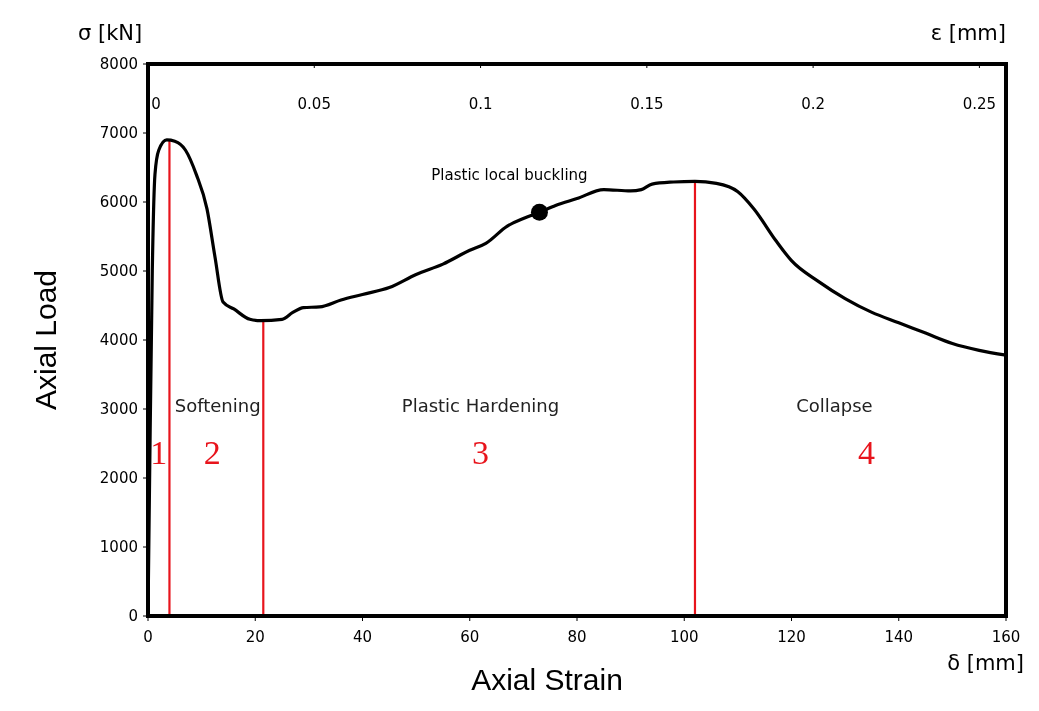 The width and height of the screenshot is (1039, 711). Describe the element at coordinates (834, 406) in the screenshot. I see `annotation: Collapse` at that location.